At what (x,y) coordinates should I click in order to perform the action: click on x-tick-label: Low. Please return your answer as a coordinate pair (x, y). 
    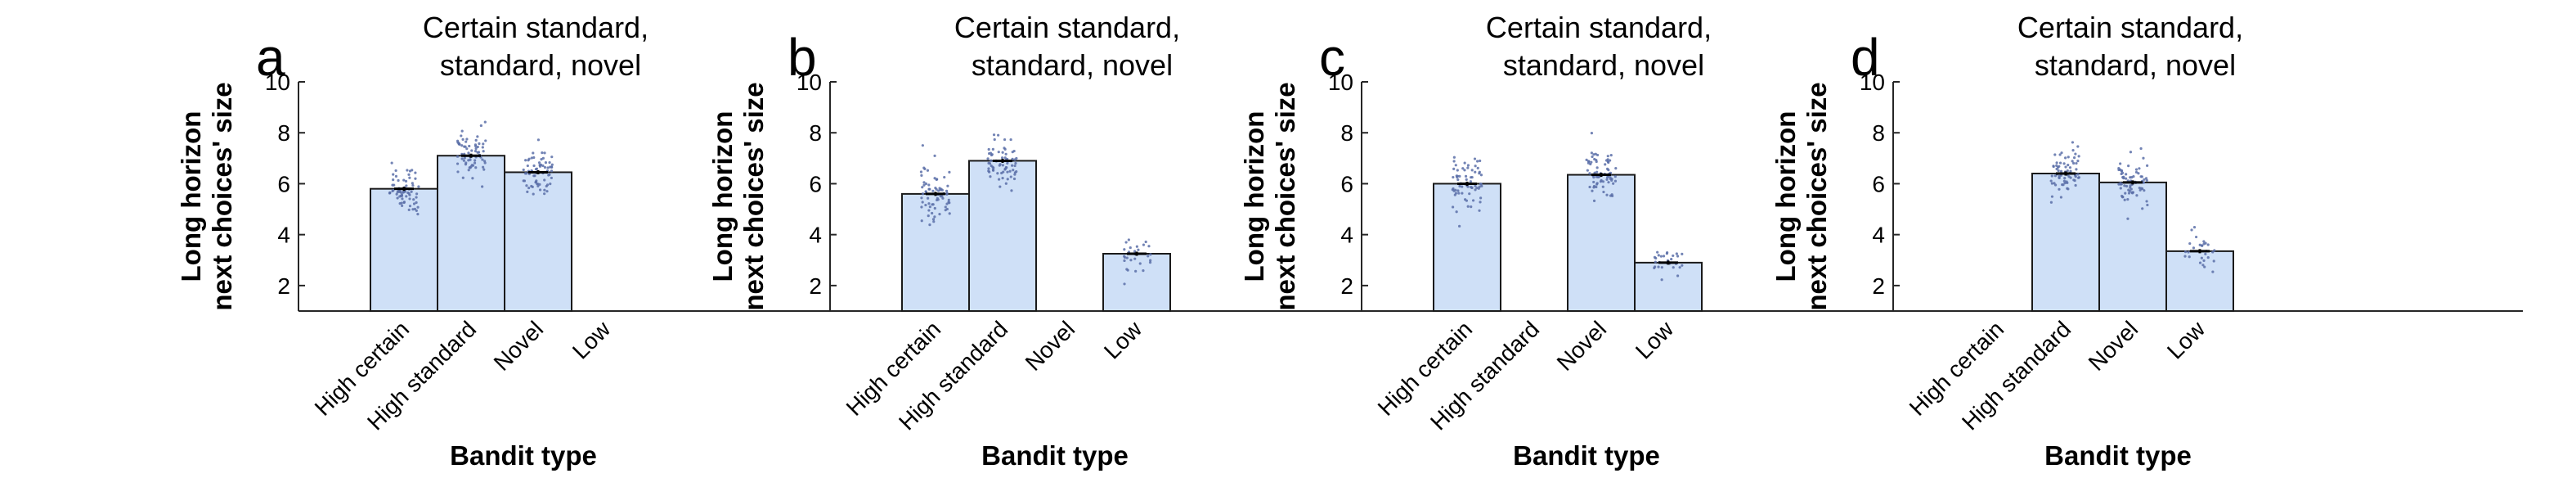
    Looking at the image, I should click on (592, 340).